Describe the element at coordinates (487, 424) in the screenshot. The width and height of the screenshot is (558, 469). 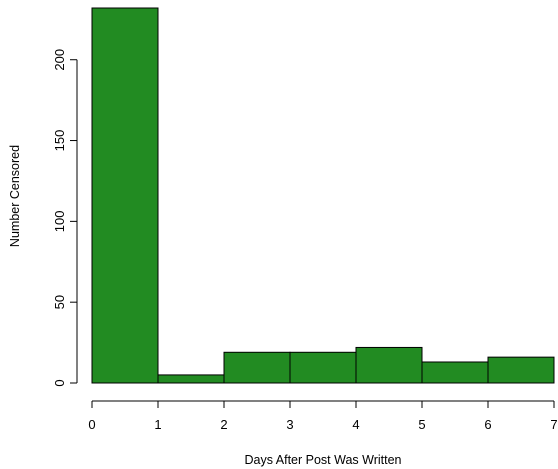
I see `x-tick-label-6: 6` at that location.